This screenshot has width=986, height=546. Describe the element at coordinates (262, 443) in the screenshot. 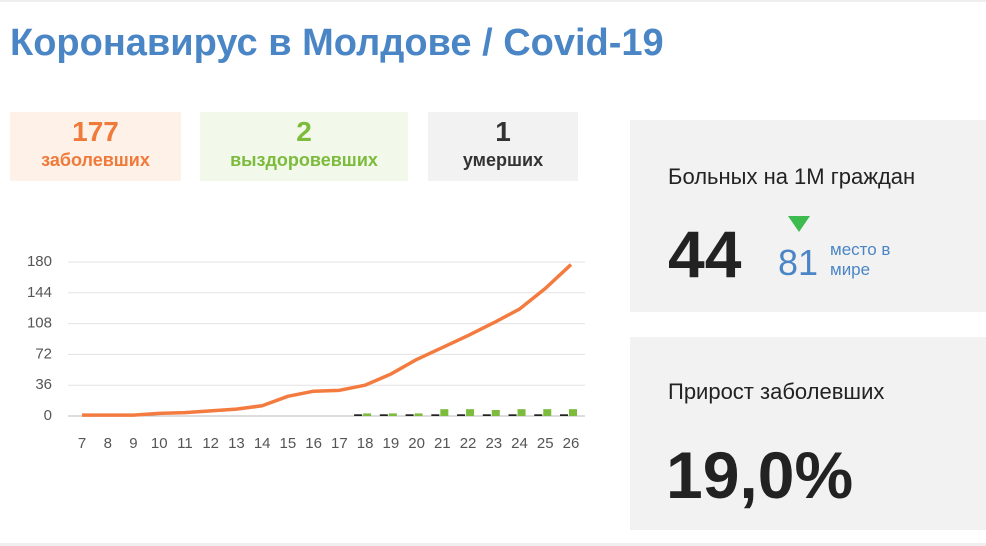

I see `x-tick-label: 14` at that location.